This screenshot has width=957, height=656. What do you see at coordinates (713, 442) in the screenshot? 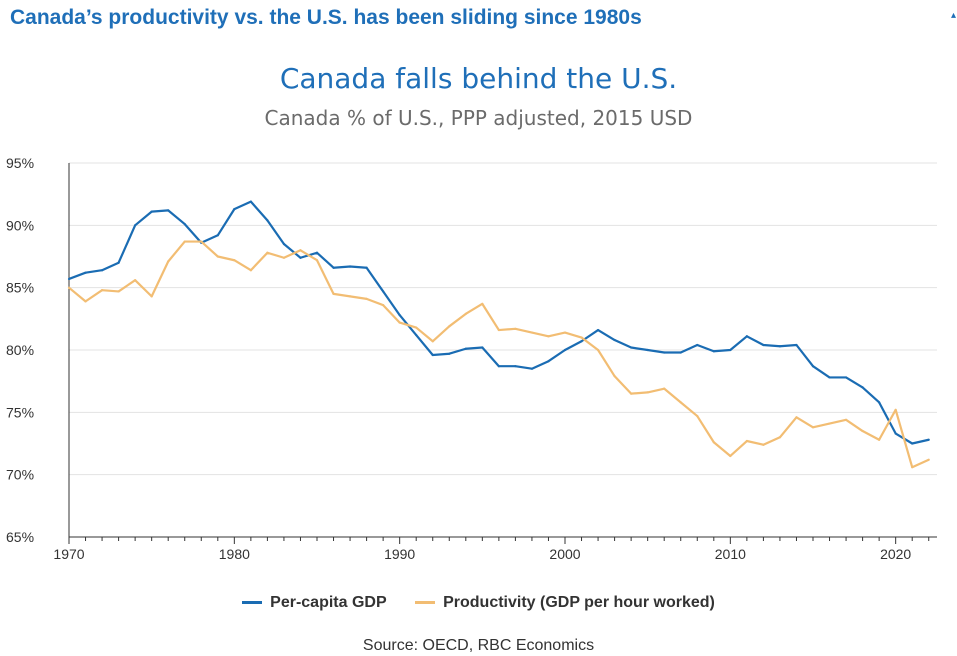
I see `data-point-productivity-2009` at bounding box center [713, 442].